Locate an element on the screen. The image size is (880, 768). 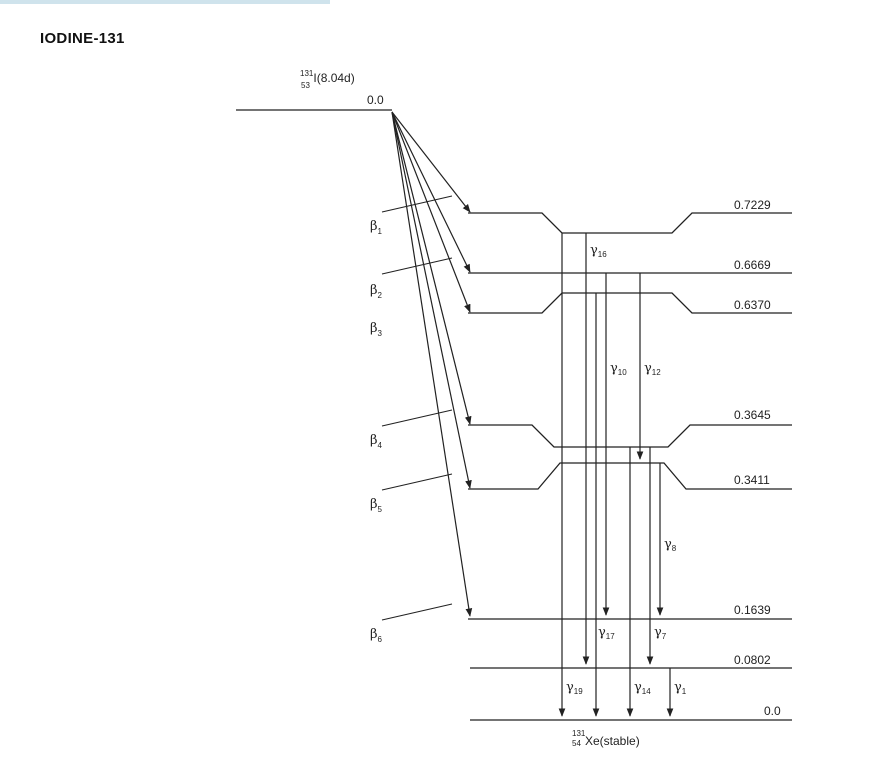
parent-nuclide-label: 131I(8.04d) is located at coordinates (327, 77).